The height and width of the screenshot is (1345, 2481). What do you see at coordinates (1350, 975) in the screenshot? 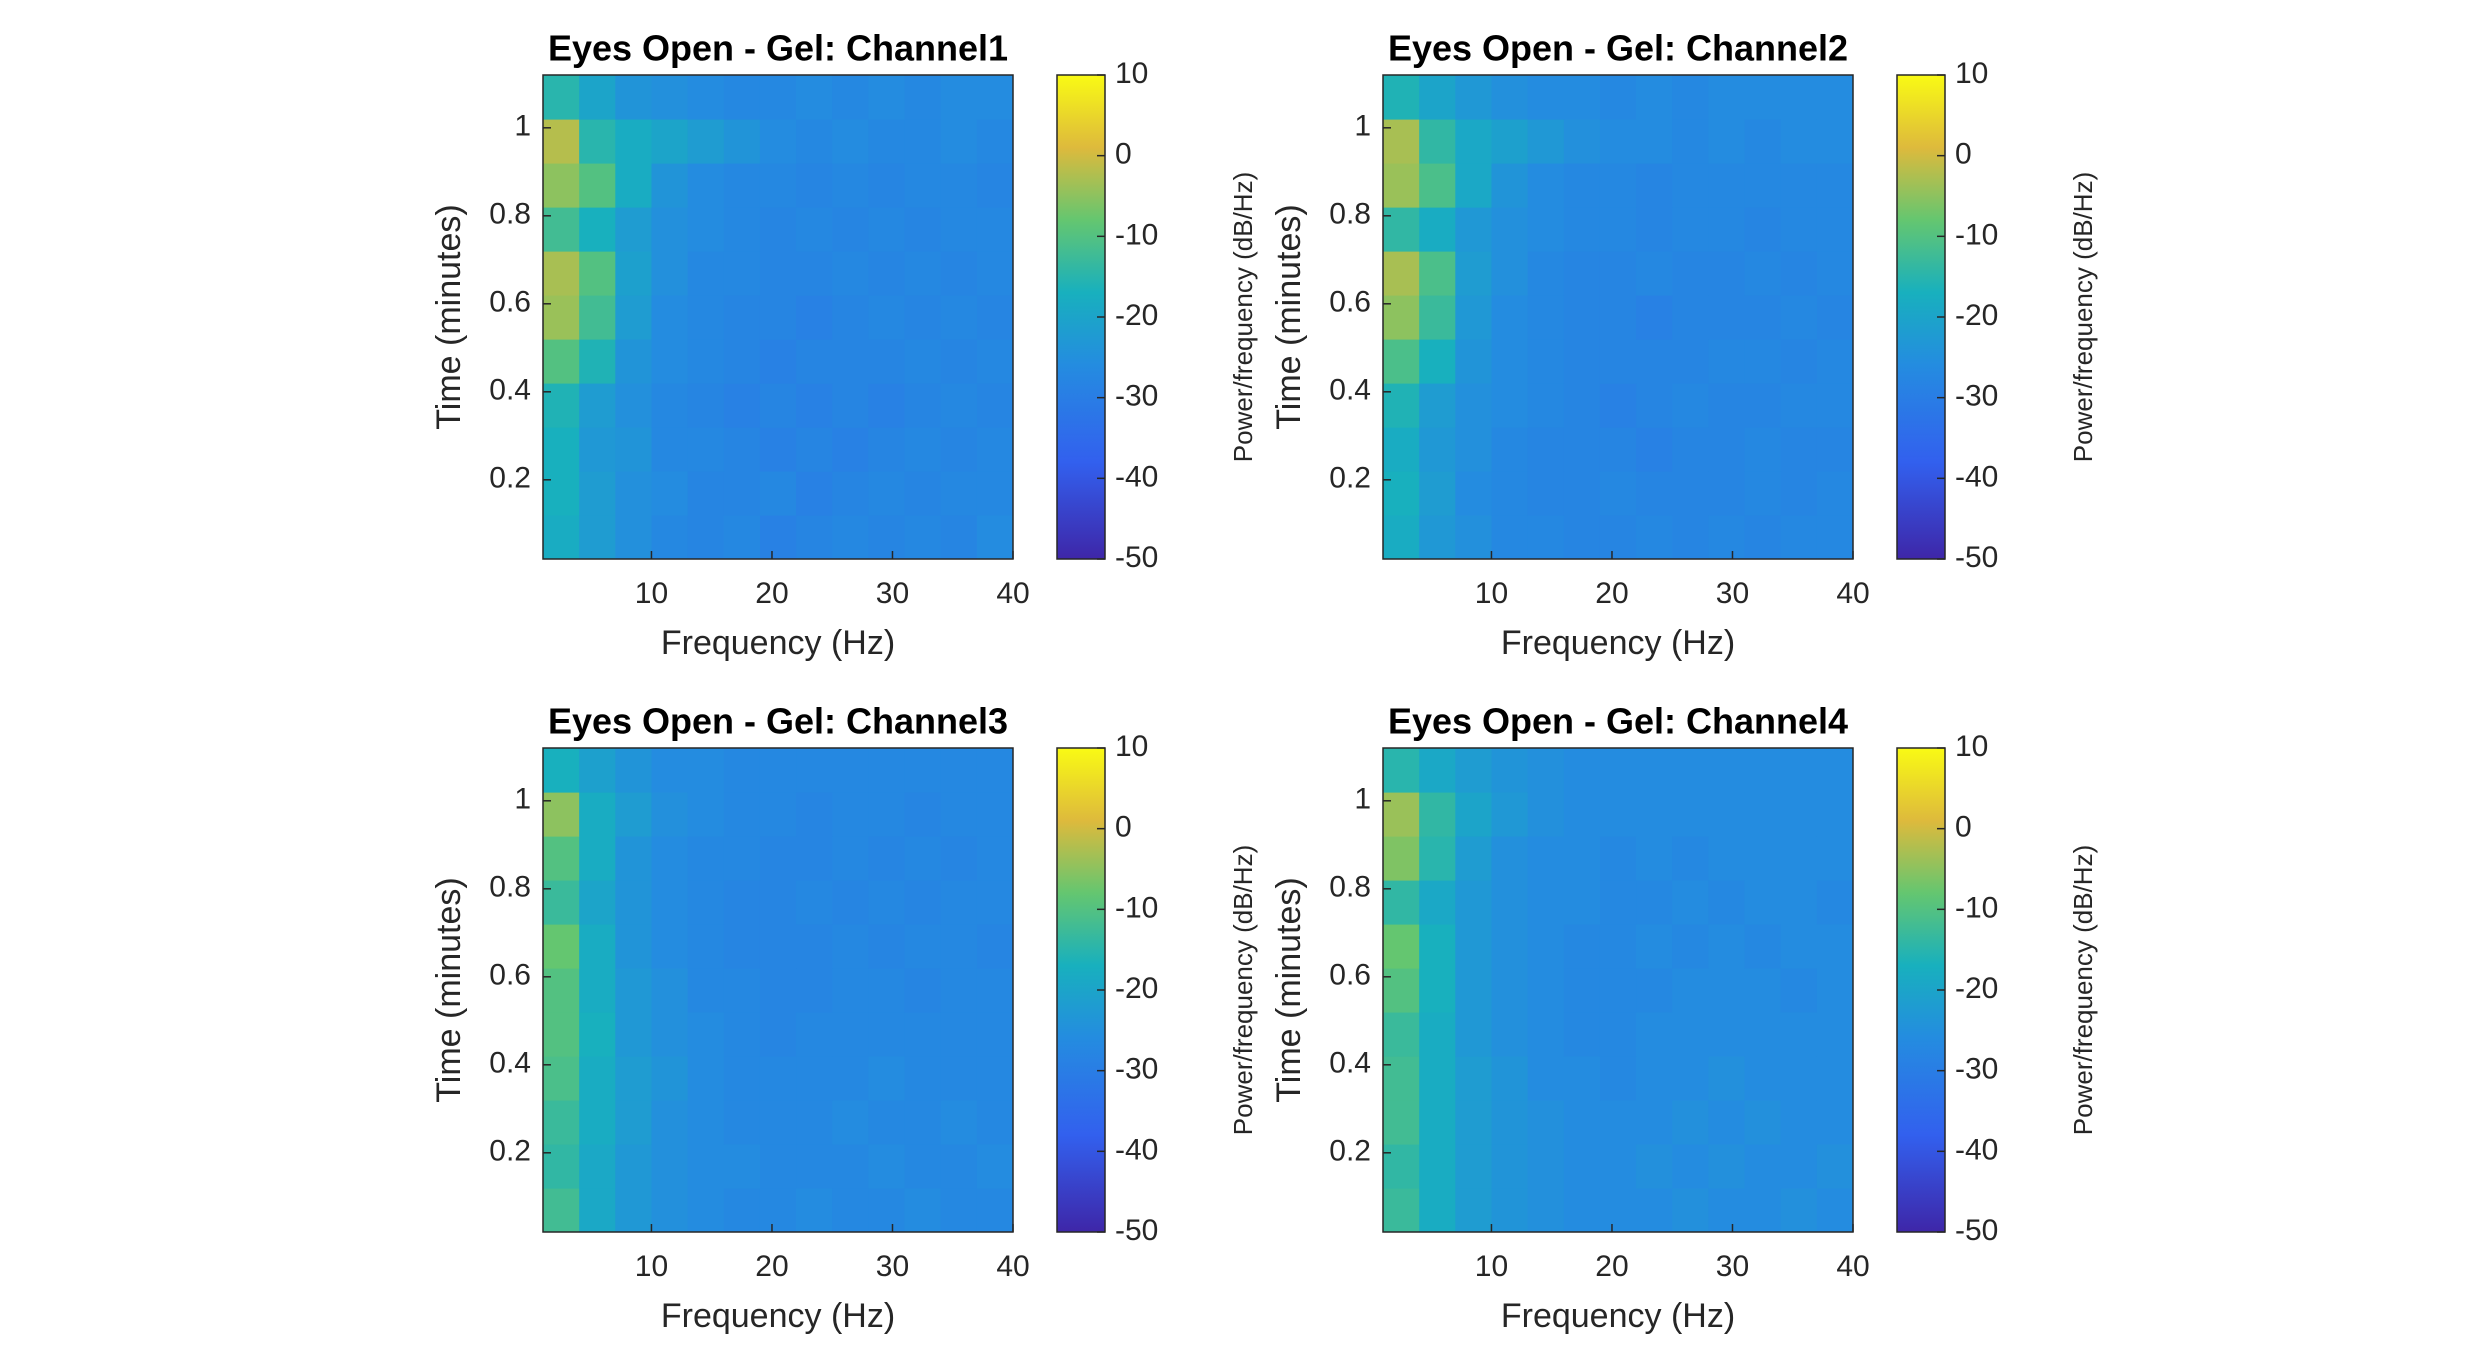
I see `y-tick-label: 0.6` at bounding box center [1350, 975].